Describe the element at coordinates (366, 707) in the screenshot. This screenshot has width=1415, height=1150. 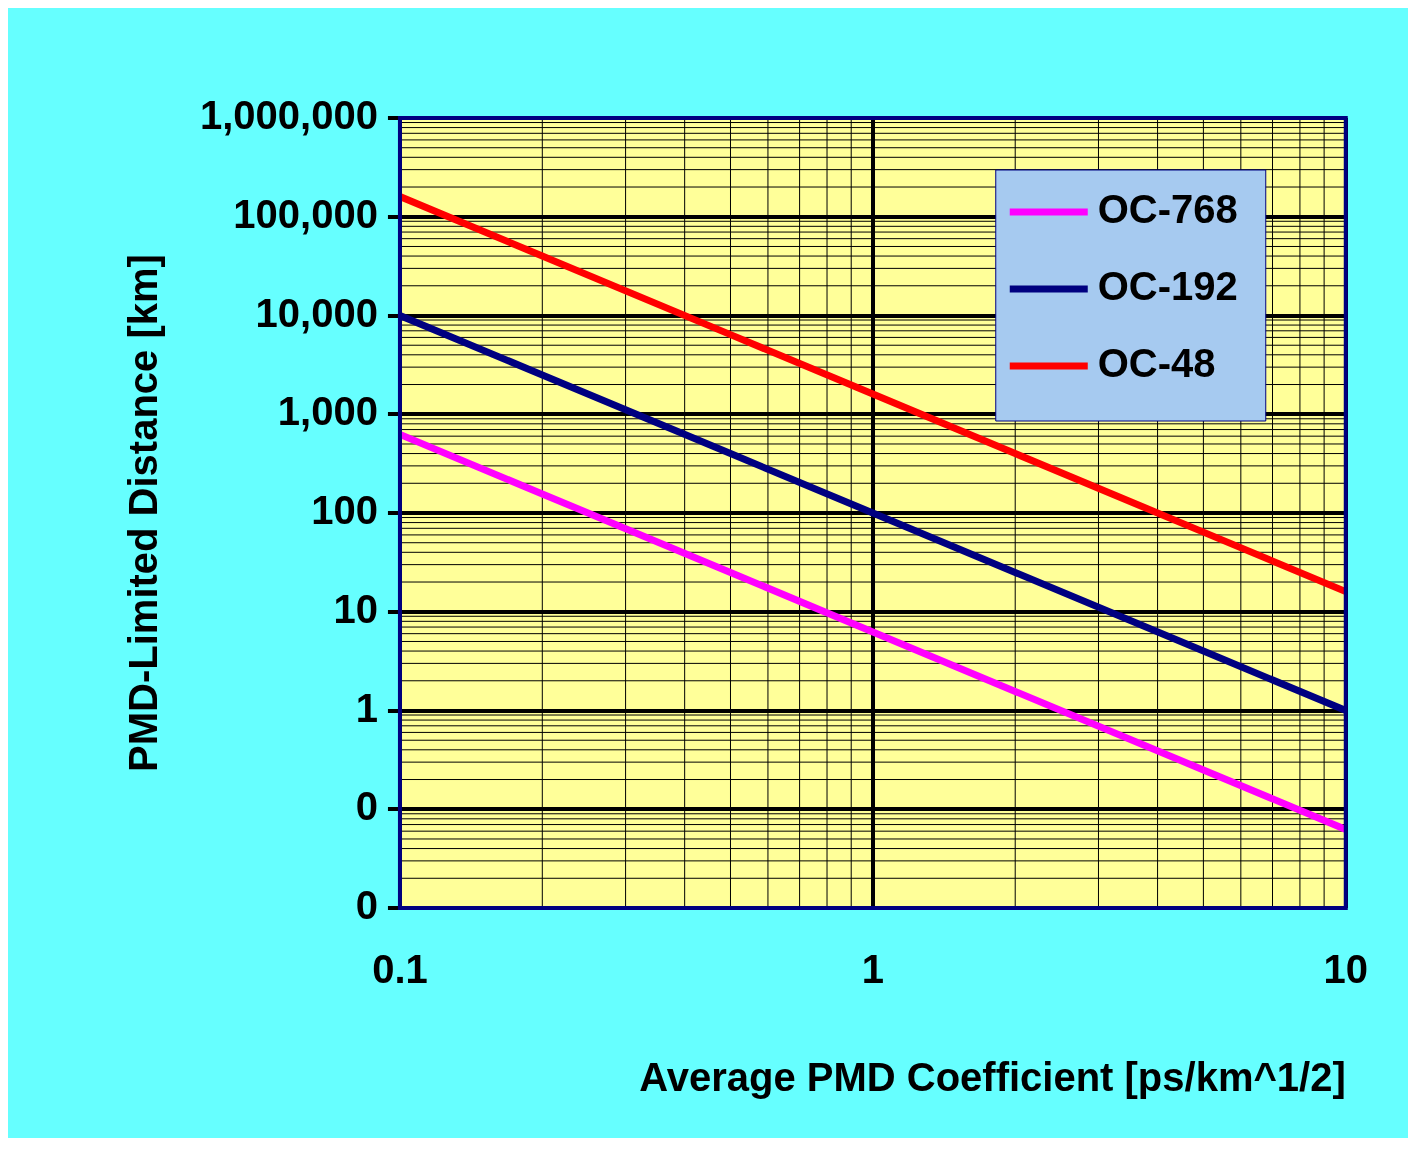
I see `y-tick-label: 1` at that location.